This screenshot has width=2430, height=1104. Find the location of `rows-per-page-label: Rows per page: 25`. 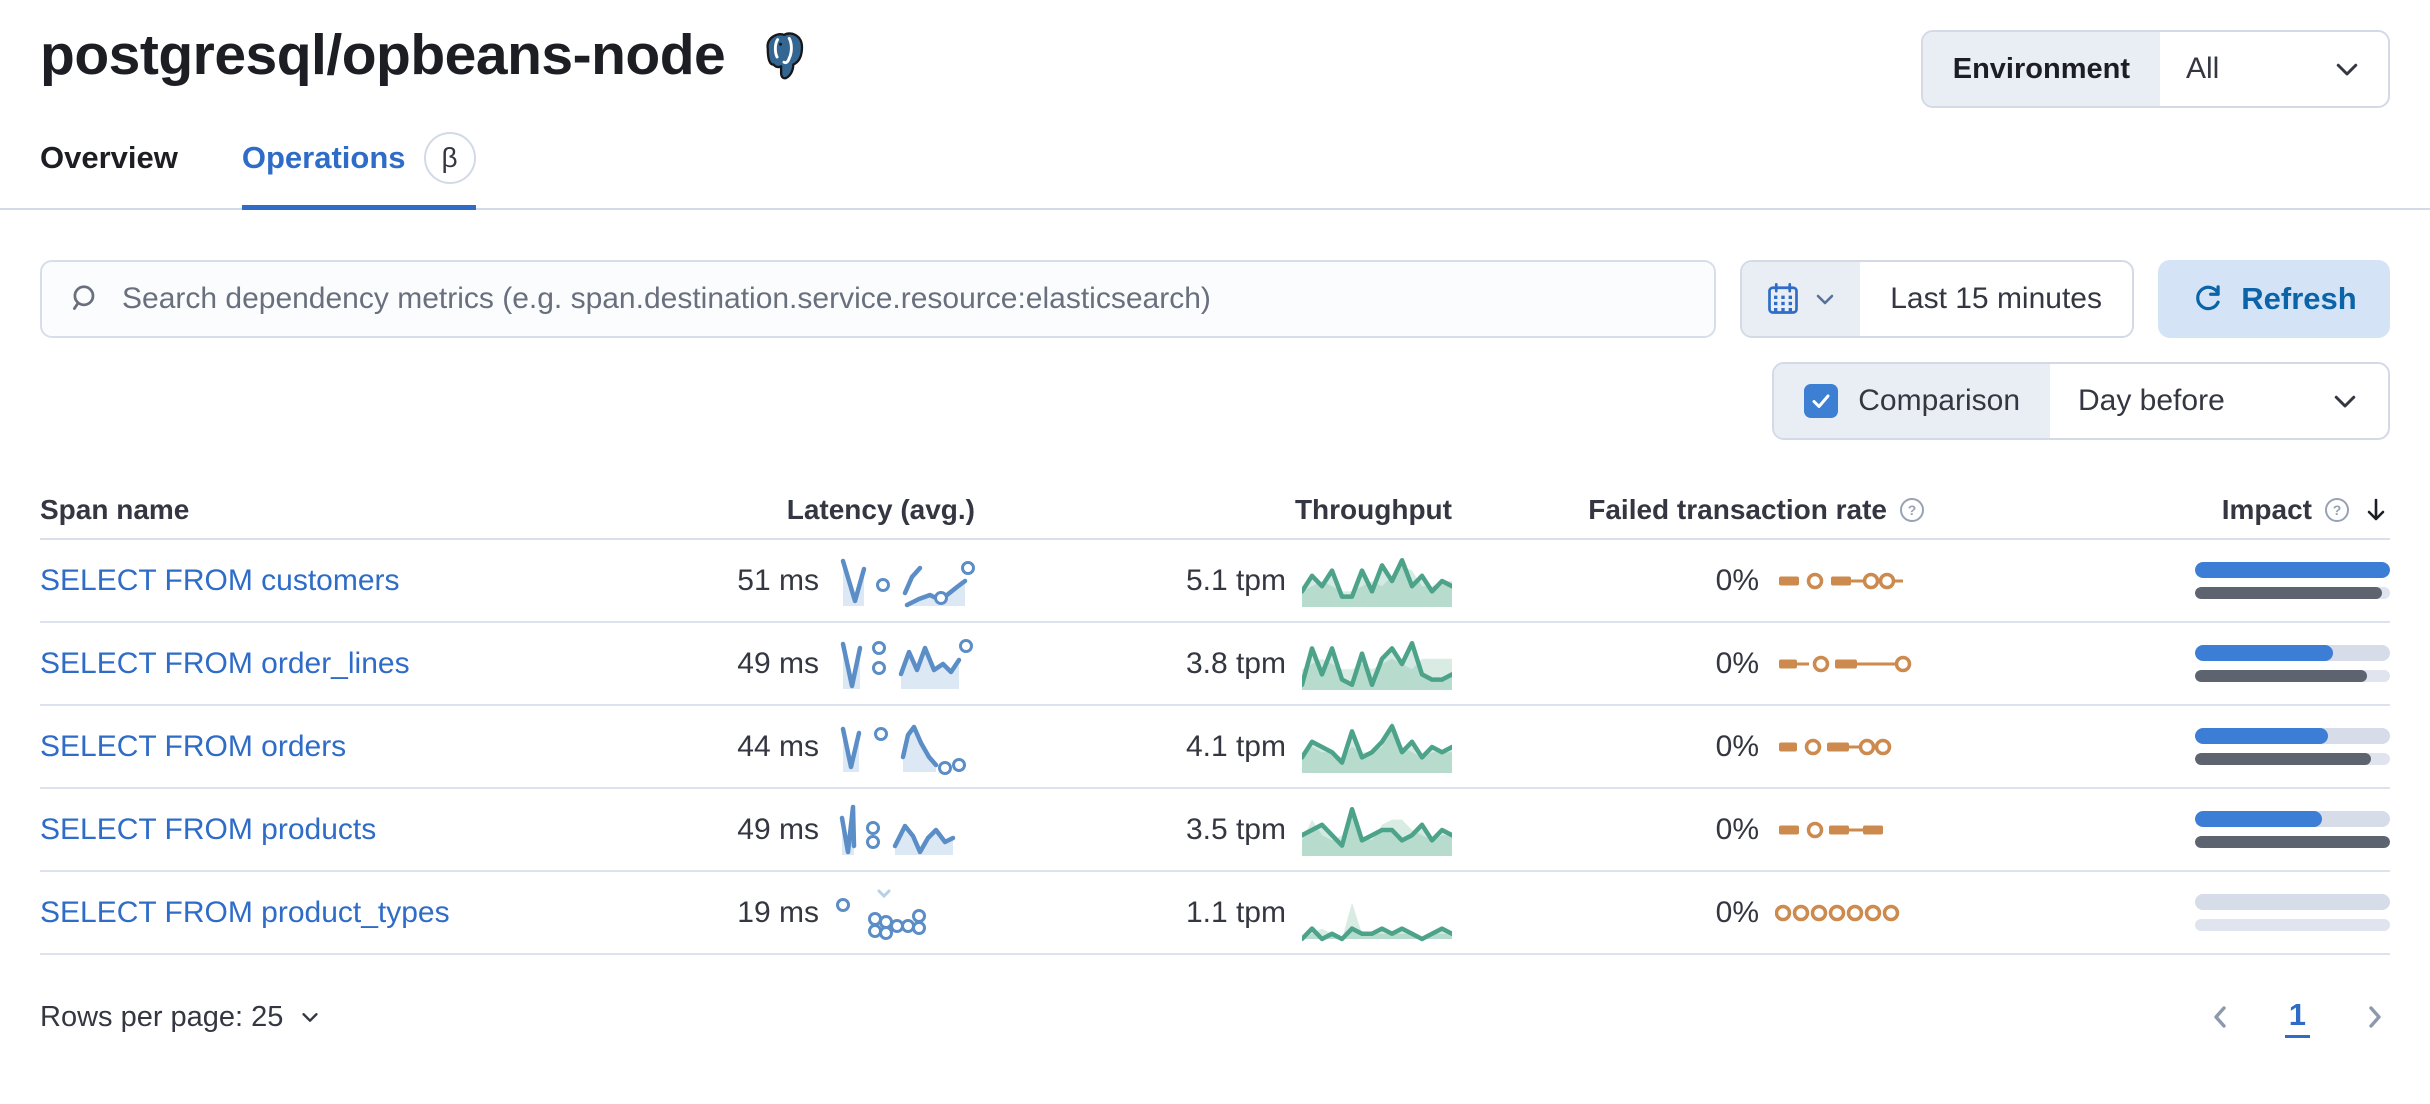

rows-per-page-label: Rows per page: 25 is located at coordinates (162, 1016).